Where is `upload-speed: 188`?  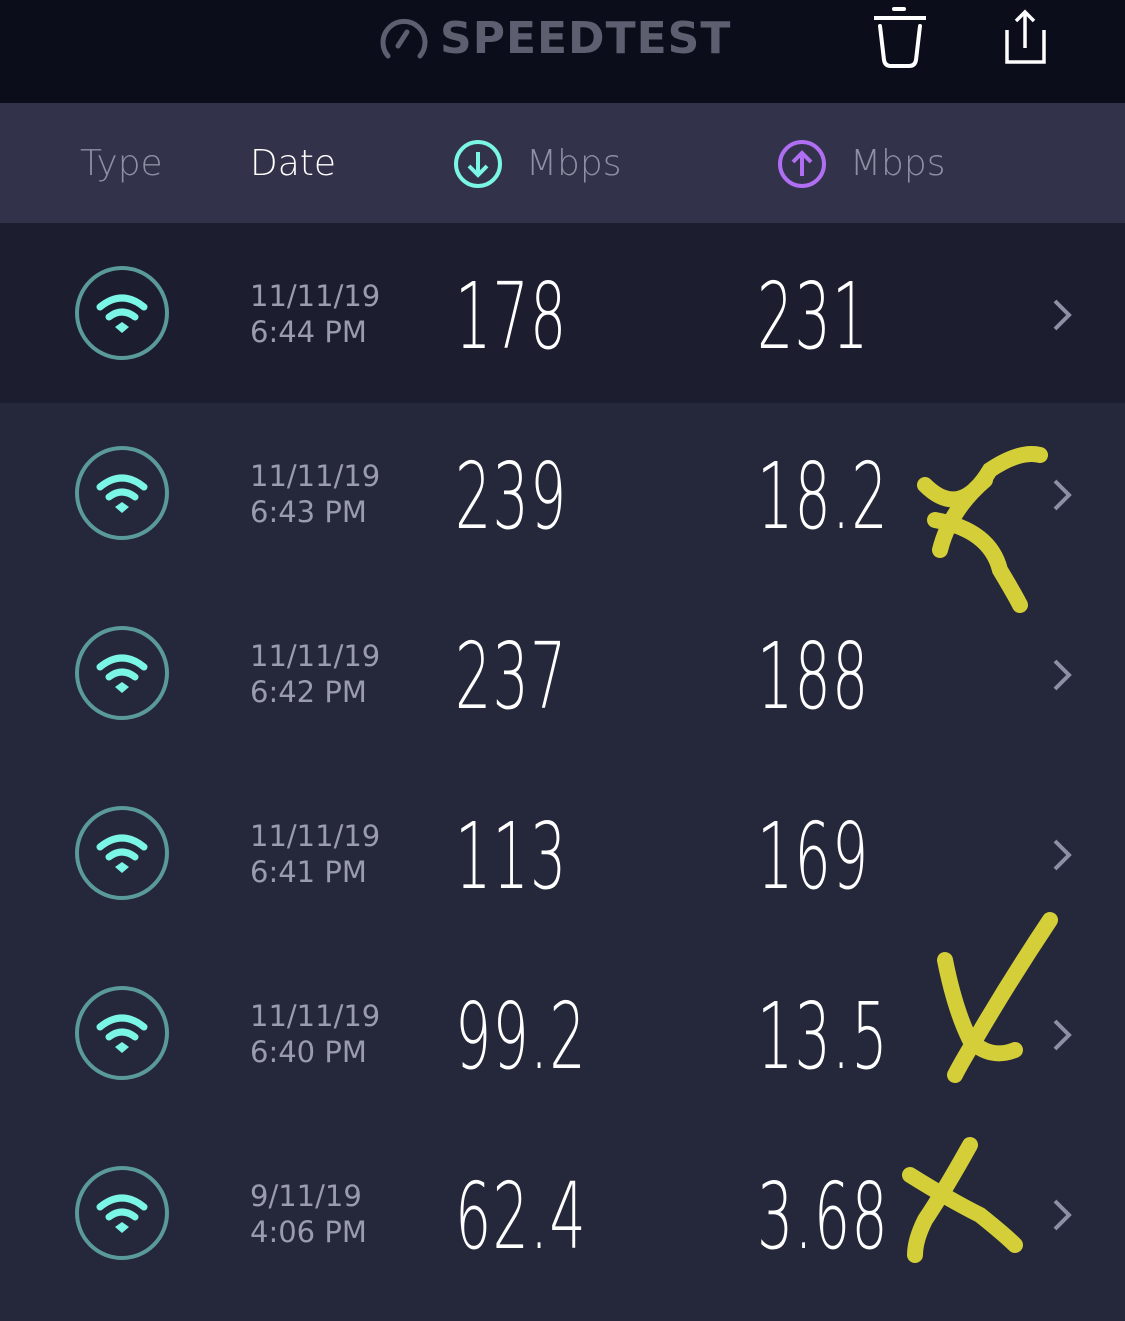 upload-speed: 188 is located at coordinates (813, 676).